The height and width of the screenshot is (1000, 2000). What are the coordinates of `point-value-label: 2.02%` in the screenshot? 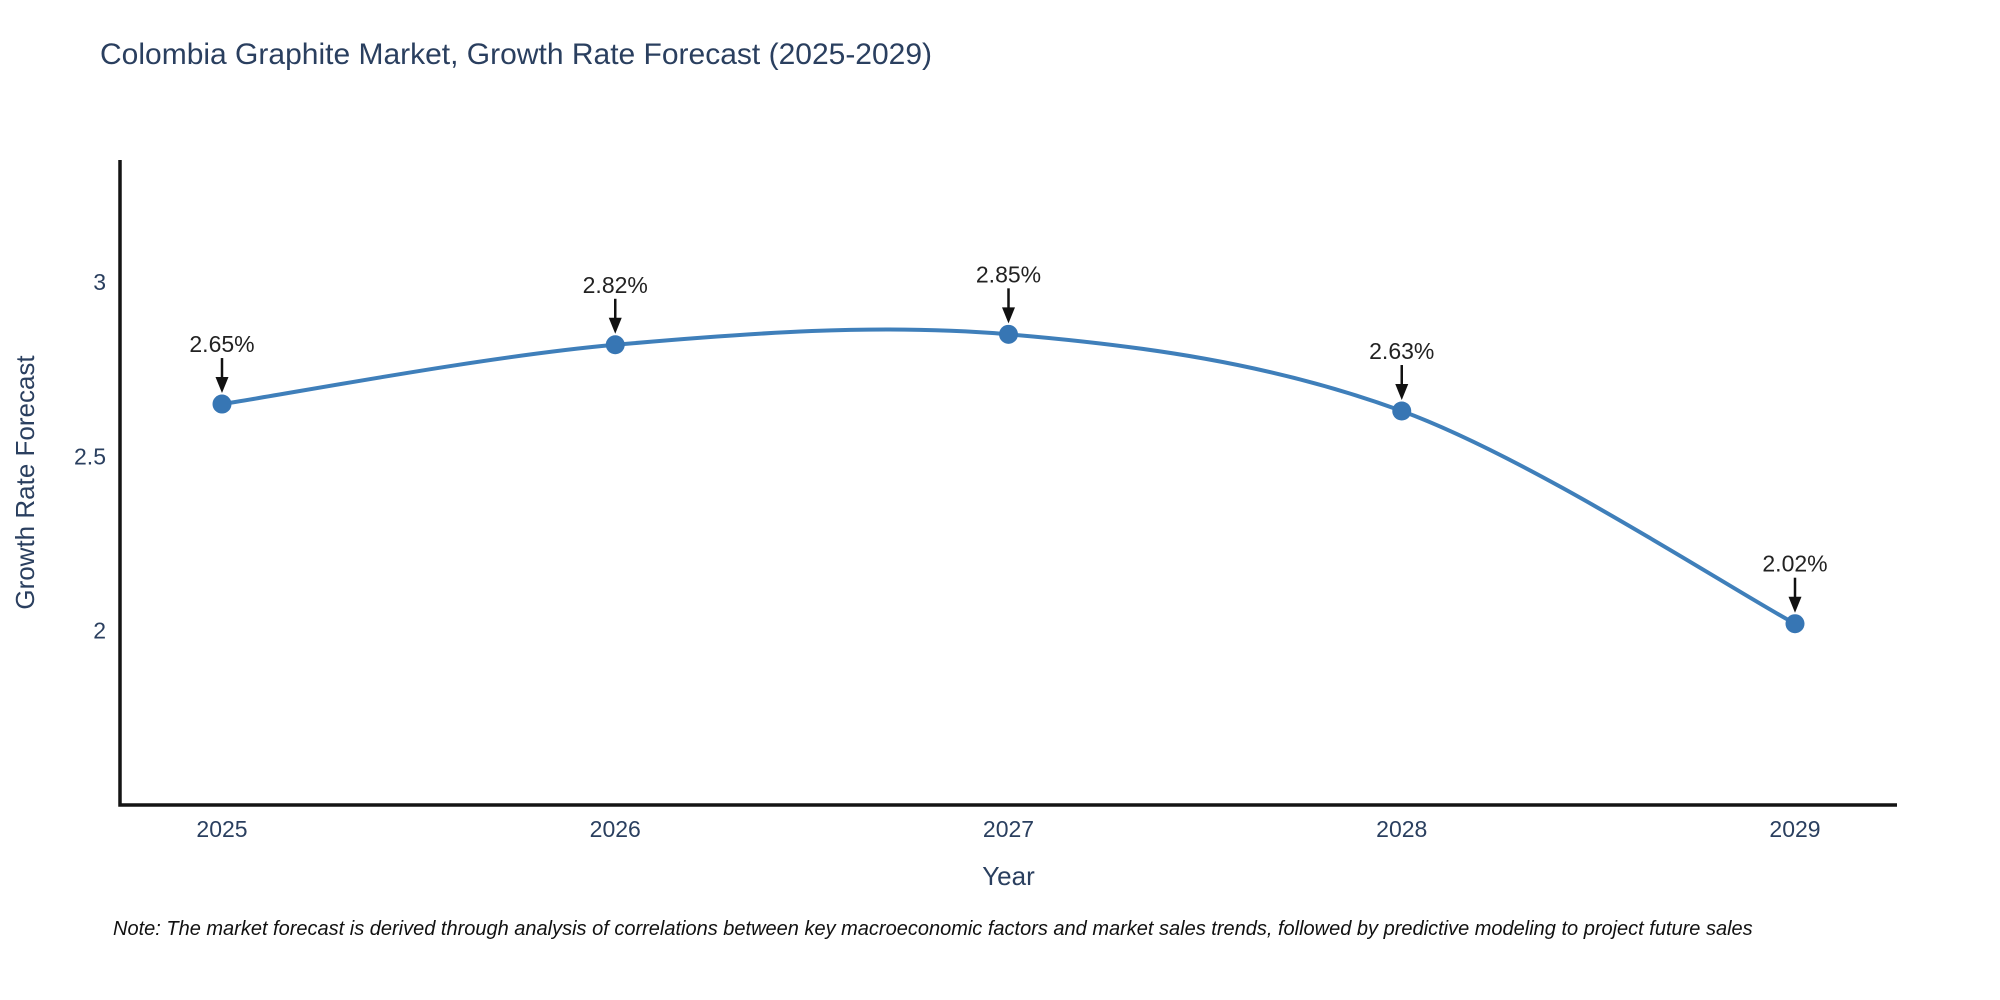 It's located at (1794, 564).